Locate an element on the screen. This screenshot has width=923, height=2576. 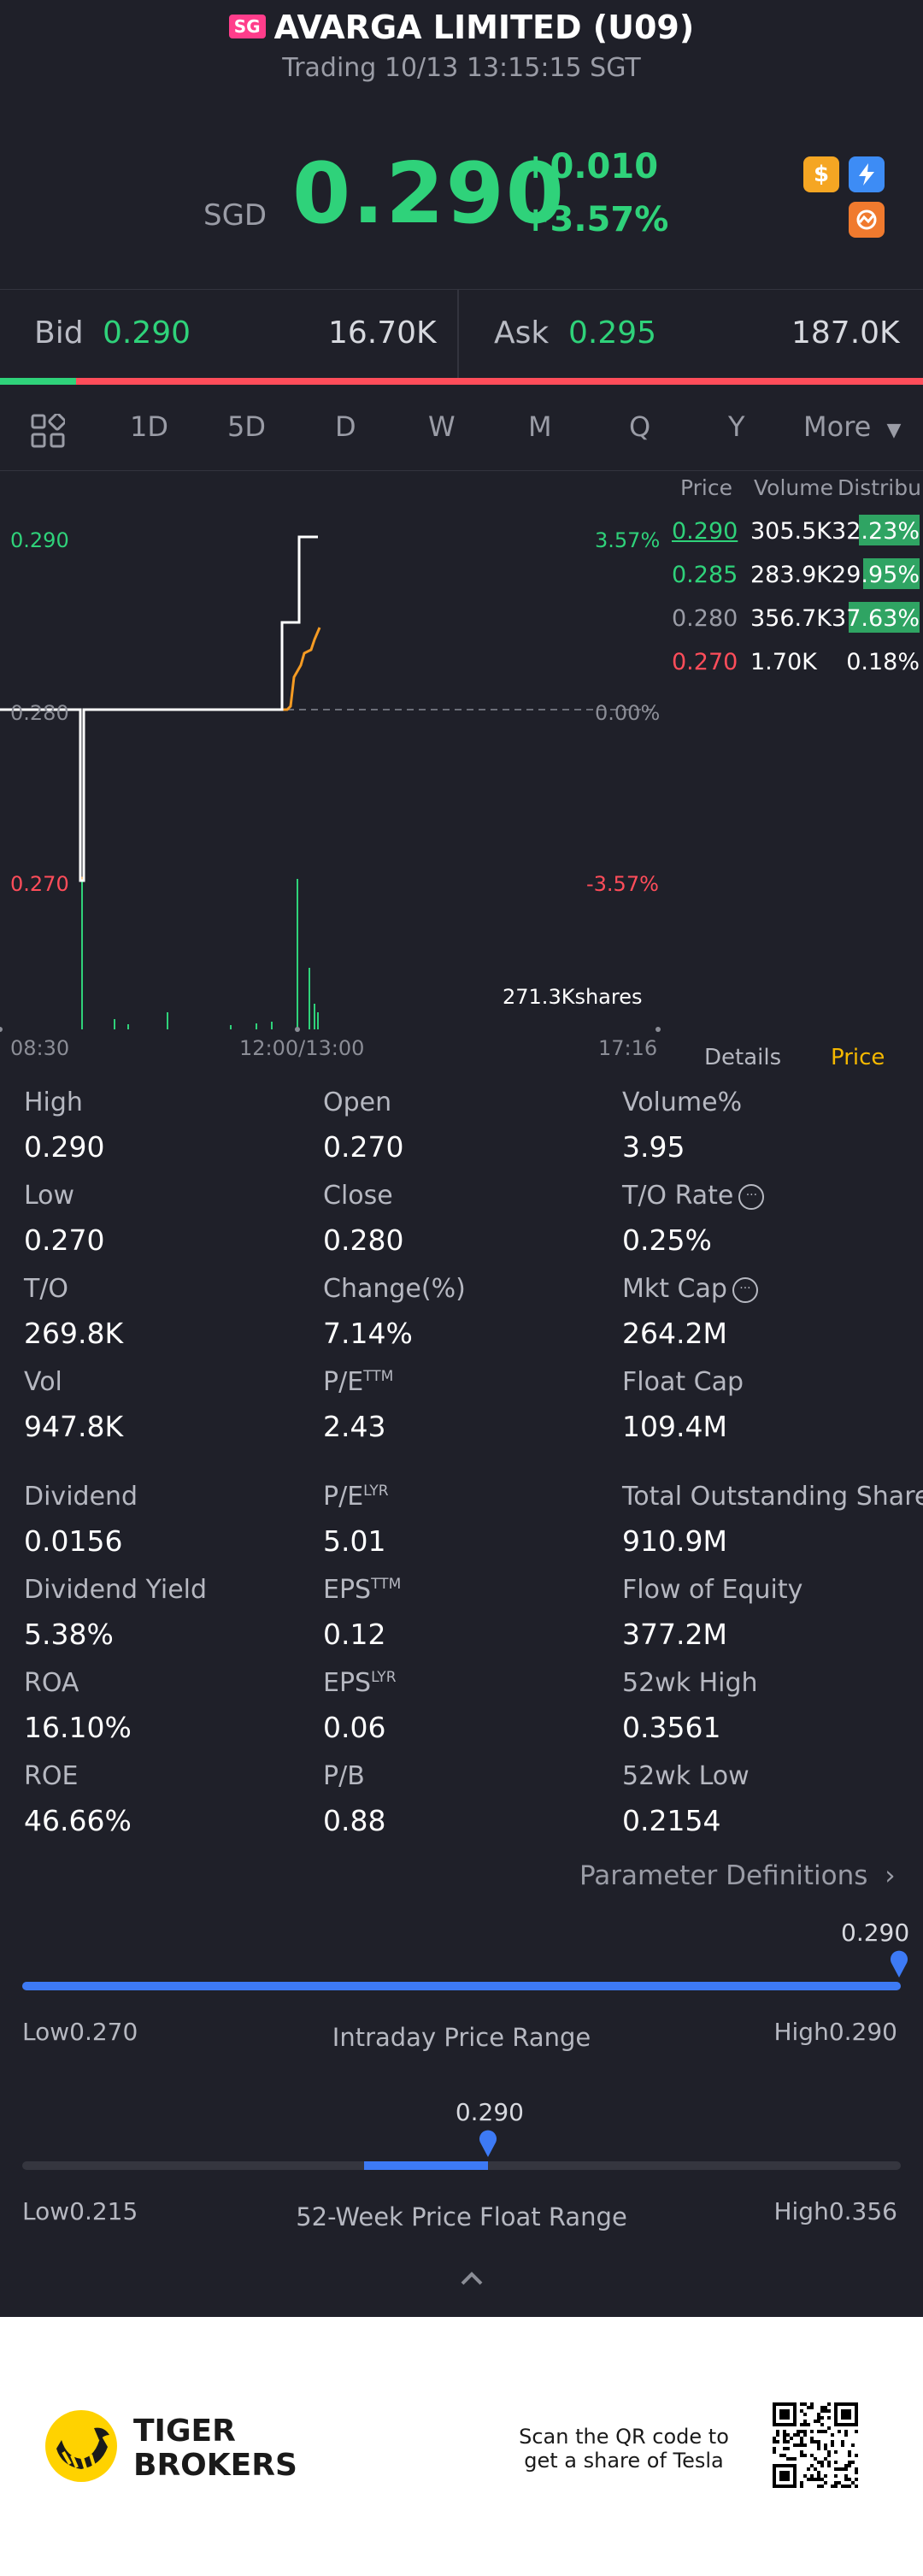
stat-label: Dividend Yield is located at coordinates (115, 1590).